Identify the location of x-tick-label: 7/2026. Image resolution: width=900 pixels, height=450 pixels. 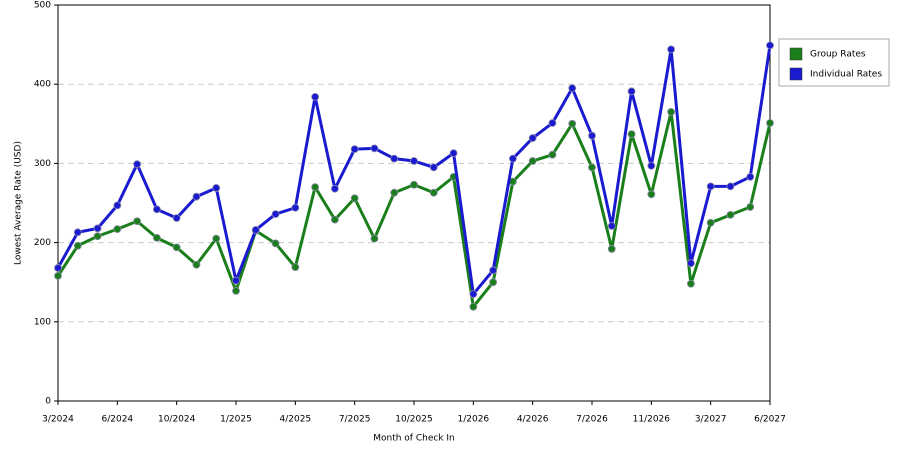
(592, 420).